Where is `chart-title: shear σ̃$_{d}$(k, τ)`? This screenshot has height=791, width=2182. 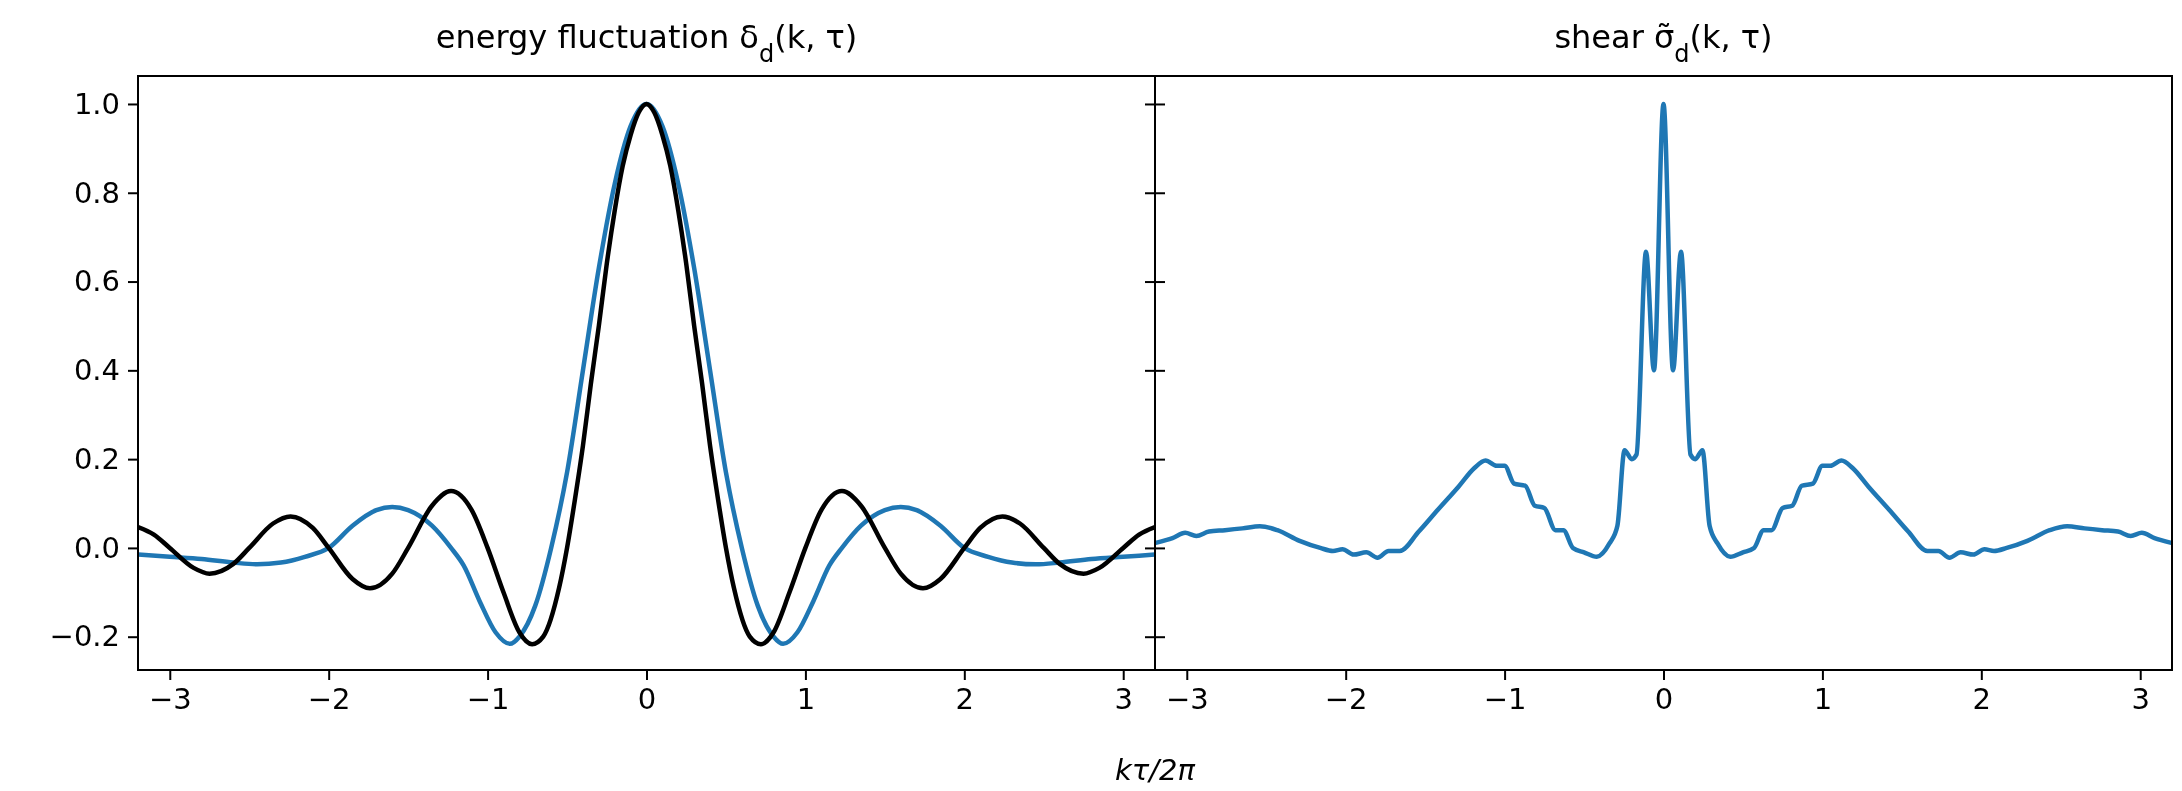 chart-title: shear σ̃$_{d}$(k, τ) is located at coordinates (1663, 43).